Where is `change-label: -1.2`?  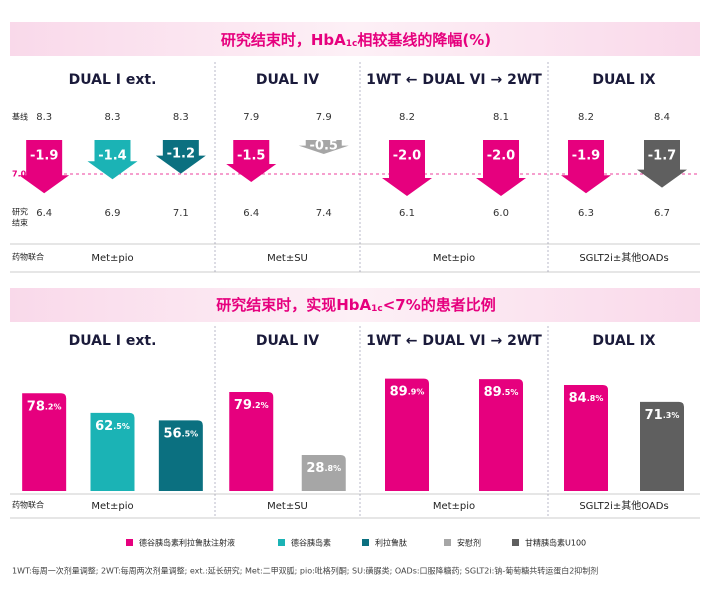 change-label: -1.2 is located at coordinates (181, 154).